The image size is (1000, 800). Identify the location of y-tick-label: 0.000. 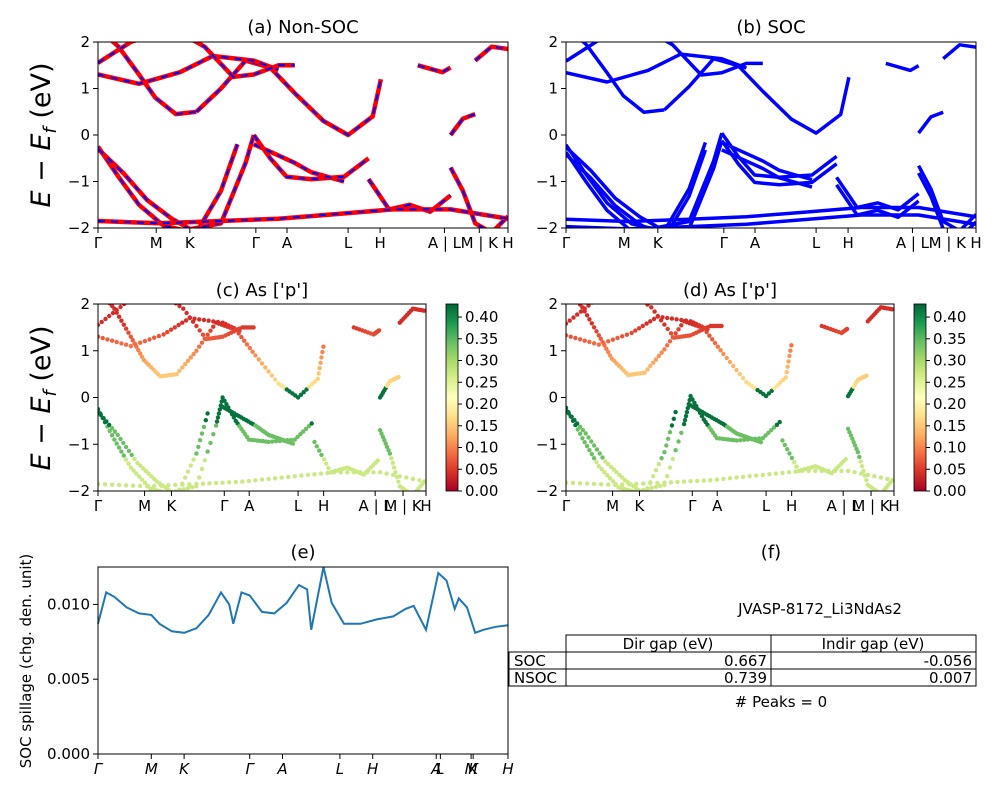
(68, 754).